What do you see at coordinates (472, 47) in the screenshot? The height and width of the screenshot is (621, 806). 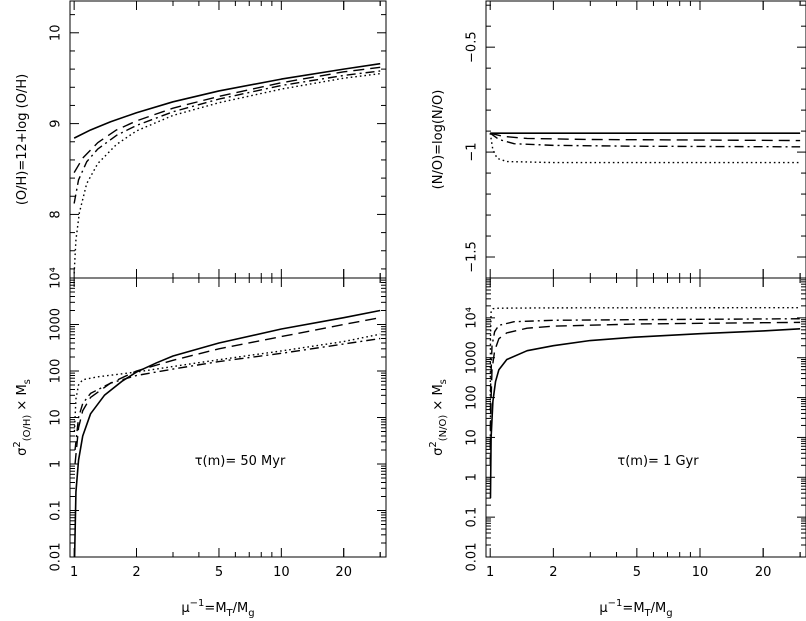 I see `y-tick-label: −0.5` at bounding box center [472, 47].